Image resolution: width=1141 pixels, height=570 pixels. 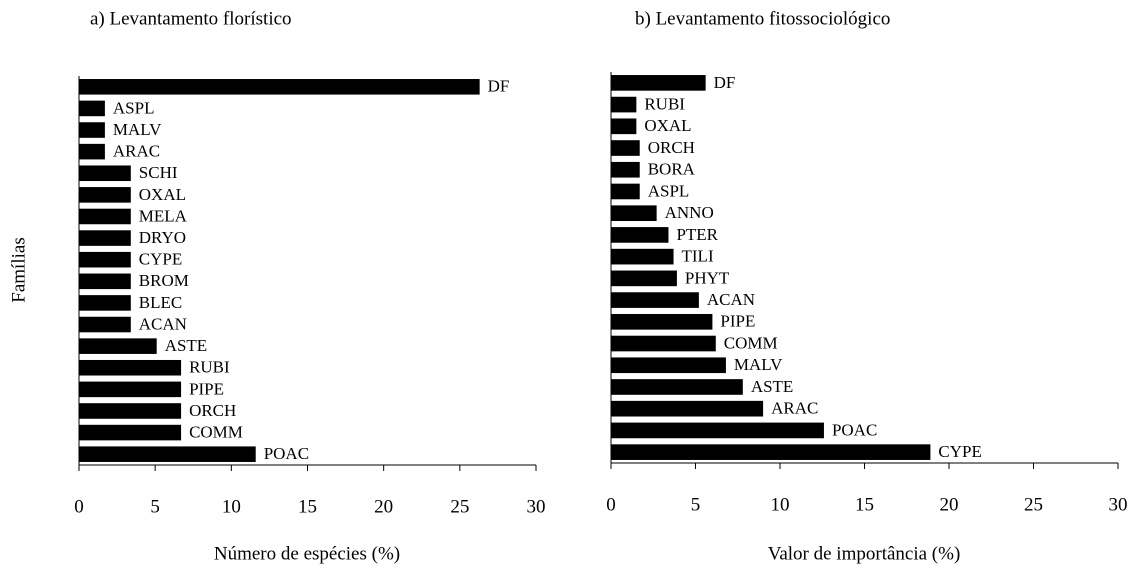 I want to click on bar-label: BROM, so click(x=164, y=280).